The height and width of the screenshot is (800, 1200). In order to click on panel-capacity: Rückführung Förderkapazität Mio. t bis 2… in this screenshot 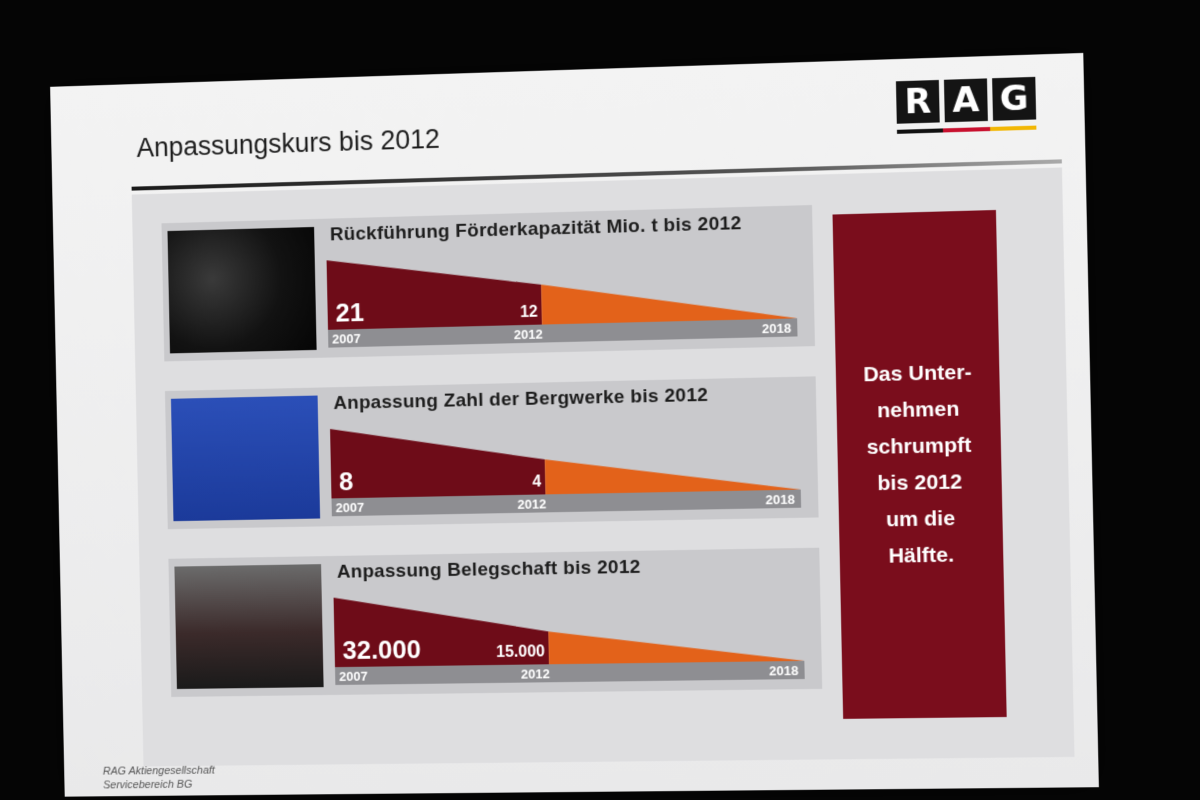, I will do `click(487, 283)`.